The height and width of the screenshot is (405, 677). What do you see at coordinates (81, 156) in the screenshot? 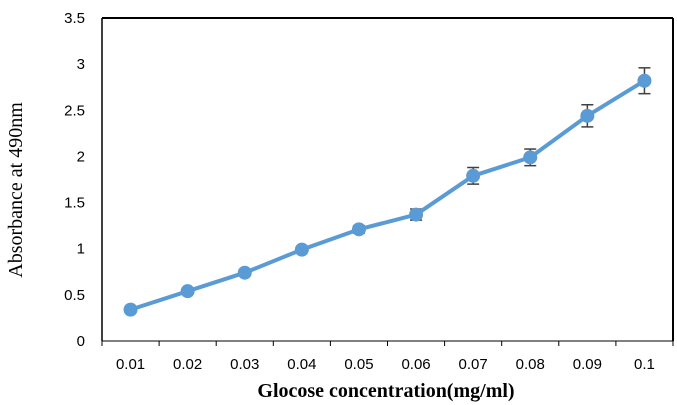
I see `y-tick-label: 2` at bounding box center [81, 156].